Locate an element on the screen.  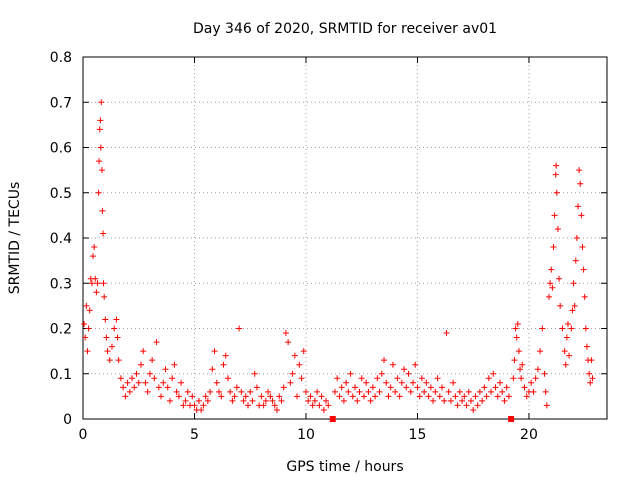
x-tick-label: 10 is located at coordinates (306, 435).